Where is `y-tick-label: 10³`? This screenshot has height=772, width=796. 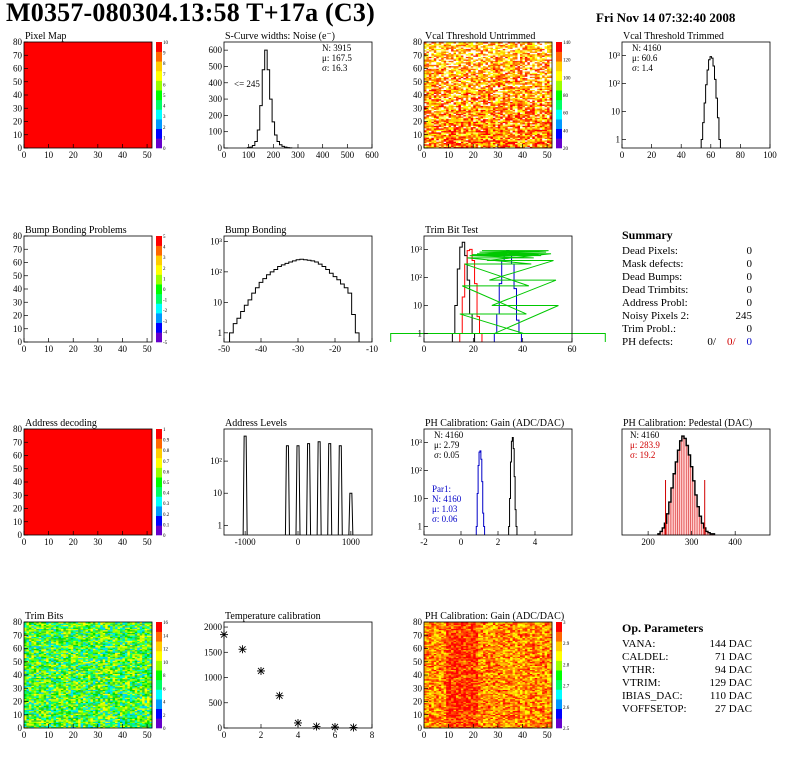 y-tick-label: 10³ is located at coordinates (416, 442).